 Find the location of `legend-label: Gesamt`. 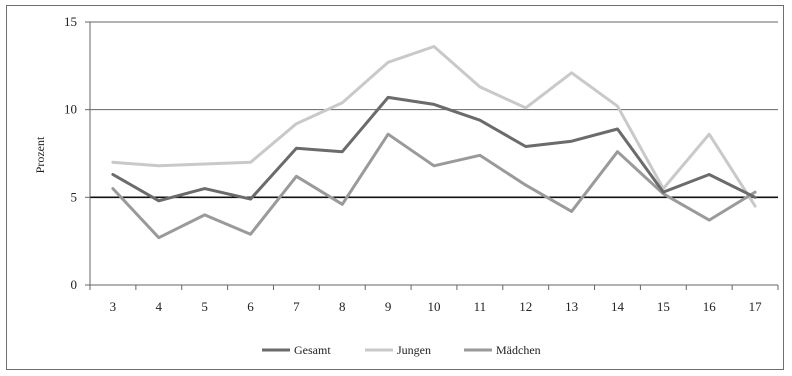

legend-label: Gesamt is located at coordinates (312, 350).